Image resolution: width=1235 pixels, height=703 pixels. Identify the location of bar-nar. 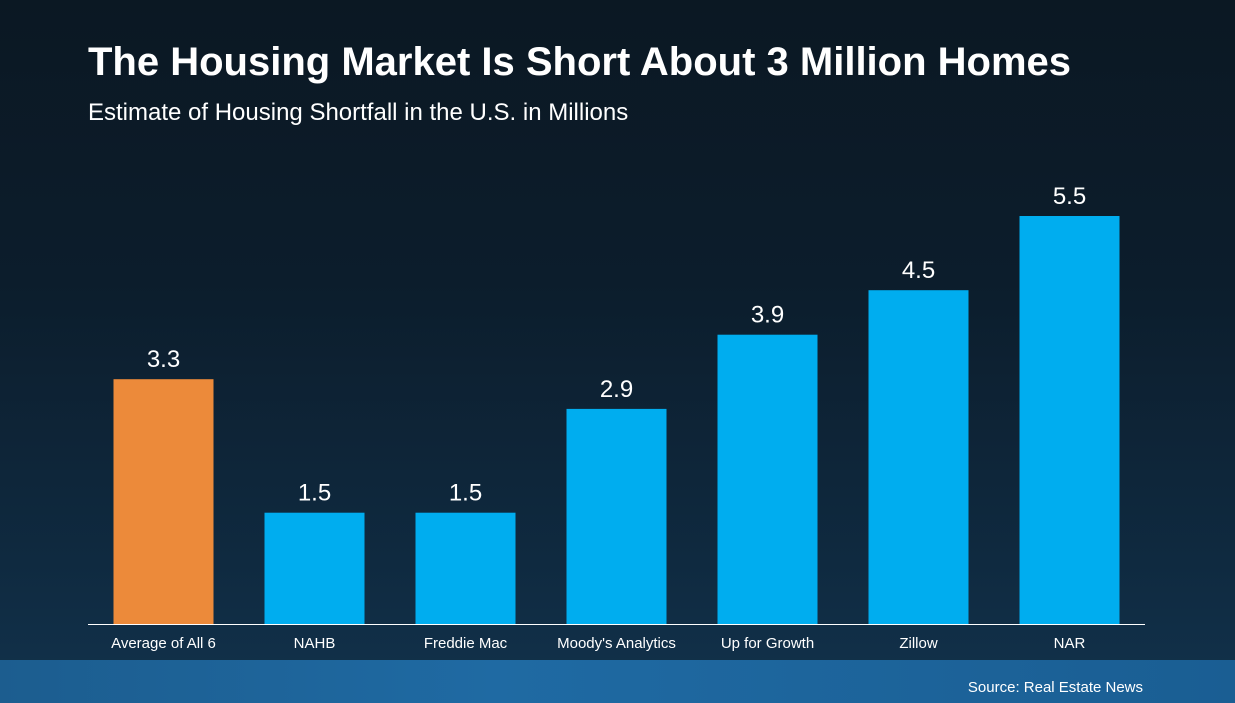
(1069, 420).